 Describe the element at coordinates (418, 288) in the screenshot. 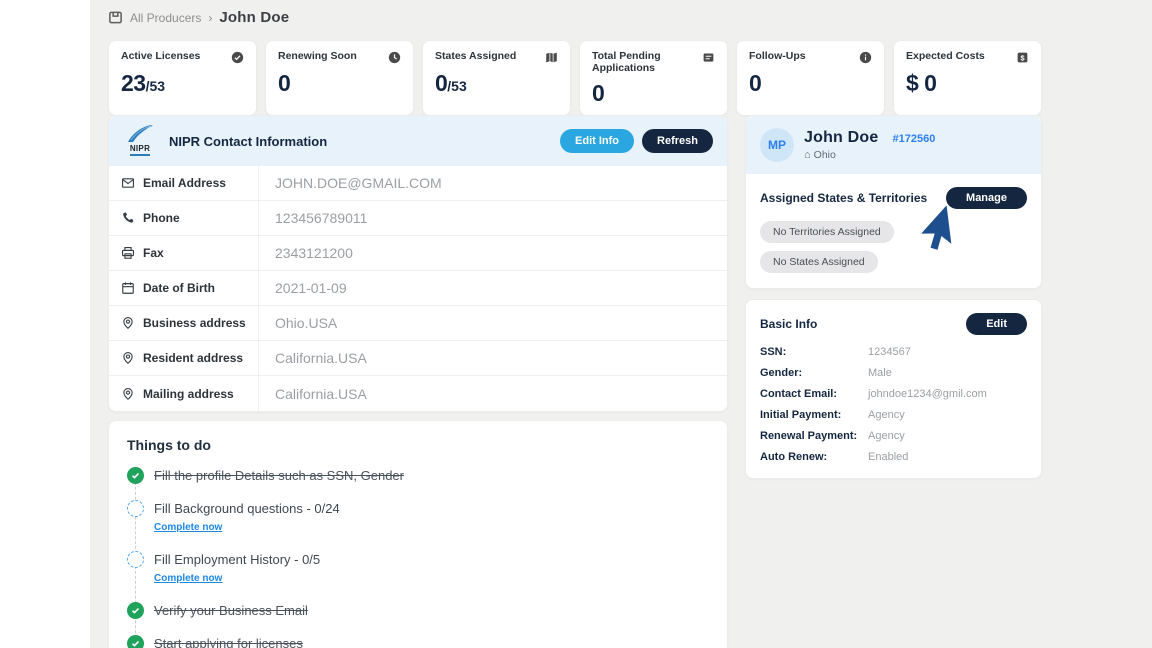

I see `contact-row-dob: Date of Birth 2021-01-09` at that location.